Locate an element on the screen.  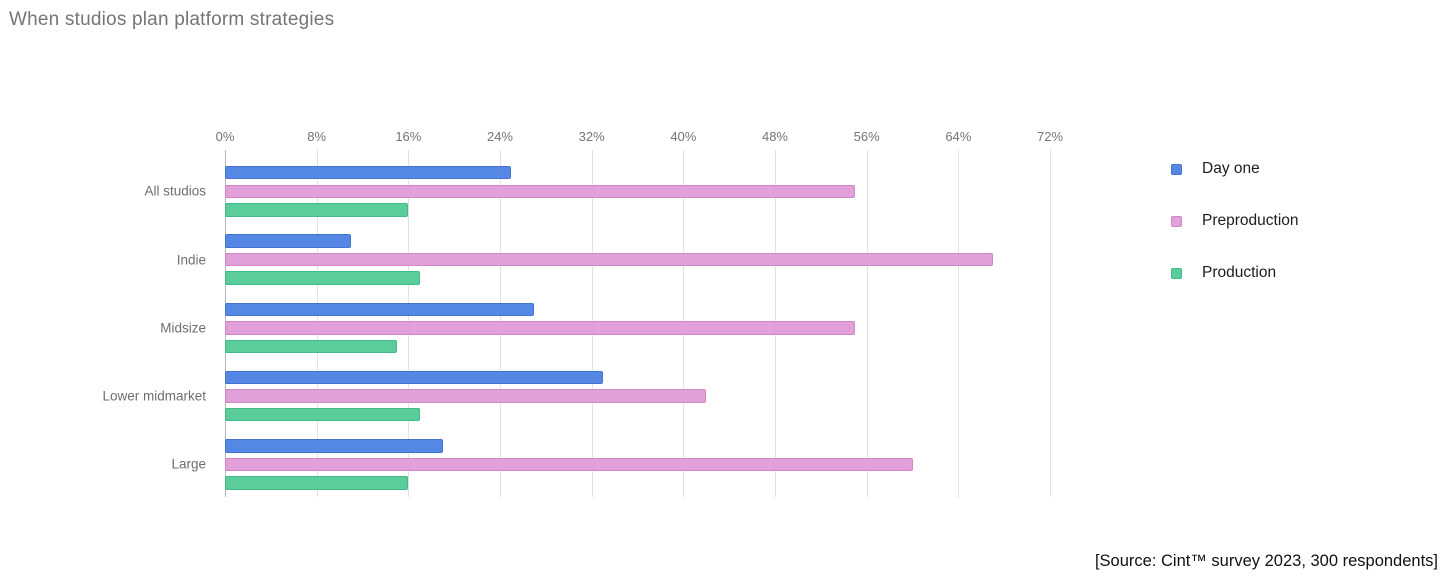
legend-swatch-day-one-icon is located at coordinates (1176, 169).